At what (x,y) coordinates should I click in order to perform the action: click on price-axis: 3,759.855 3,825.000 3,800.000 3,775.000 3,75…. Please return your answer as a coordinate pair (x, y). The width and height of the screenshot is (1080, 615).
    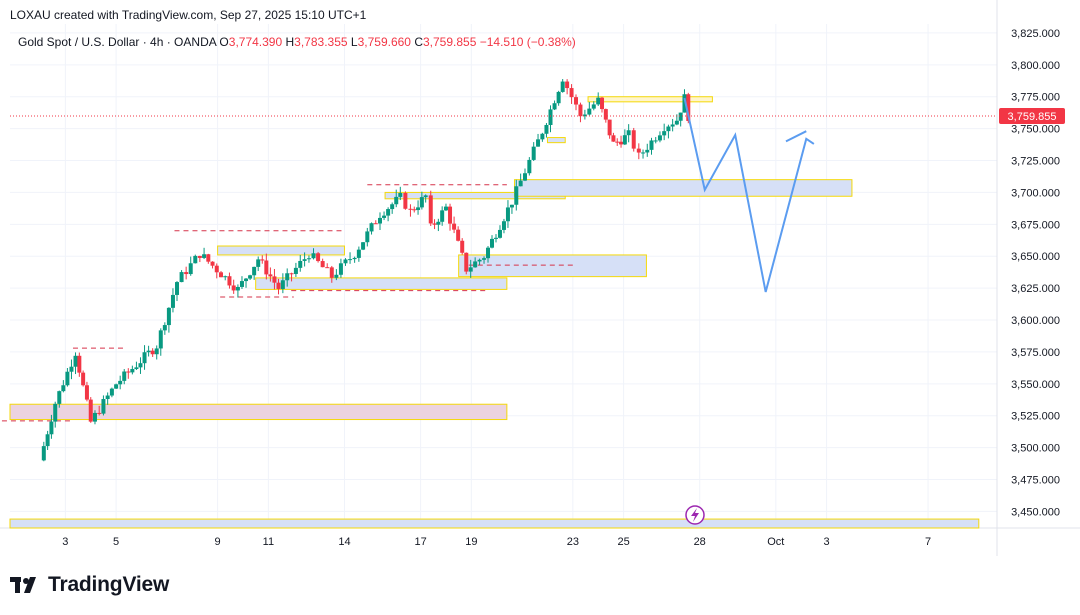
    Looking at the image, I should click on (1032, 273).